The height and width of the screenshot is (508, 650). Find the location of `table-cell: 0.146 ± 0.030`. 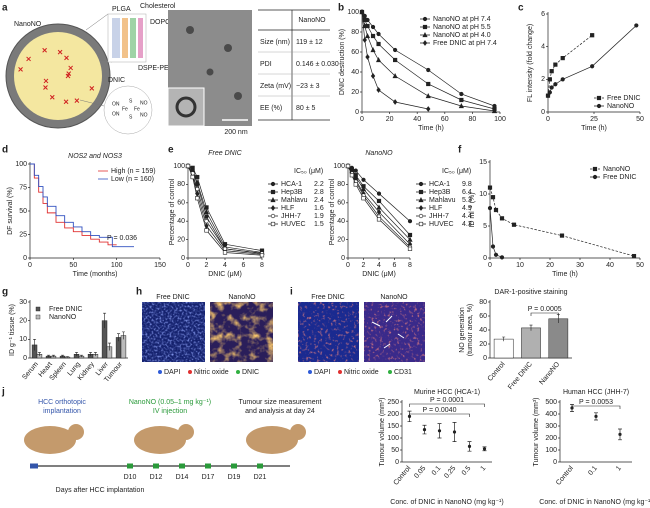

table-cell: 0.146 ± 0.030 is located at coordinates (317, 64).